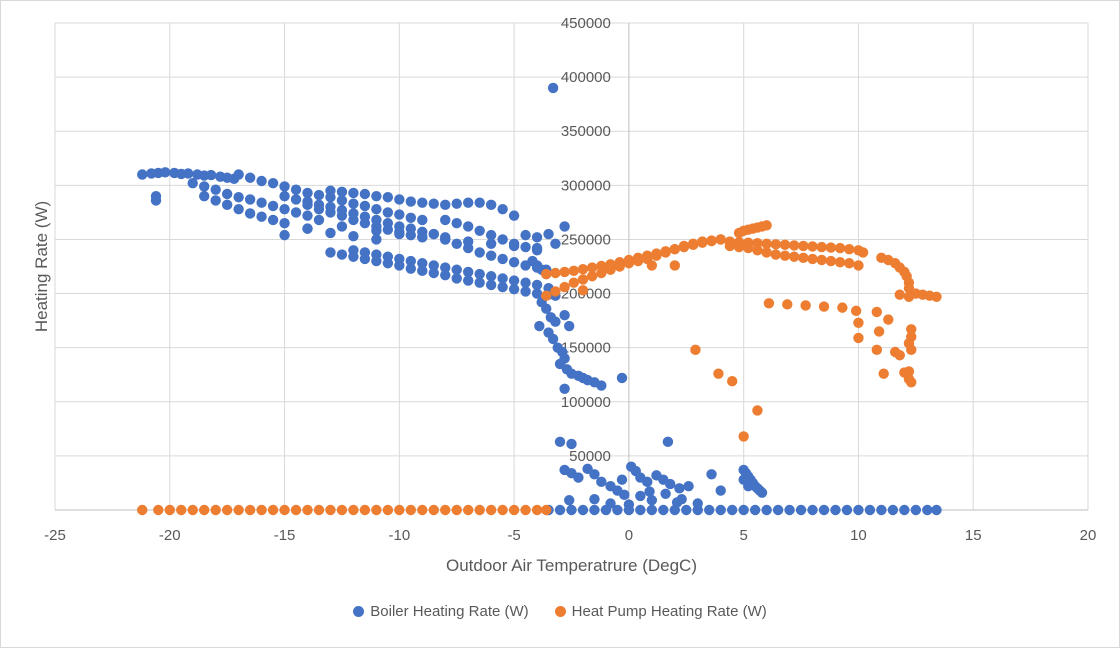  Describe the element at coordinates (586, 131) in the screenshot. I see `y-tick-label: 350000` at that location.